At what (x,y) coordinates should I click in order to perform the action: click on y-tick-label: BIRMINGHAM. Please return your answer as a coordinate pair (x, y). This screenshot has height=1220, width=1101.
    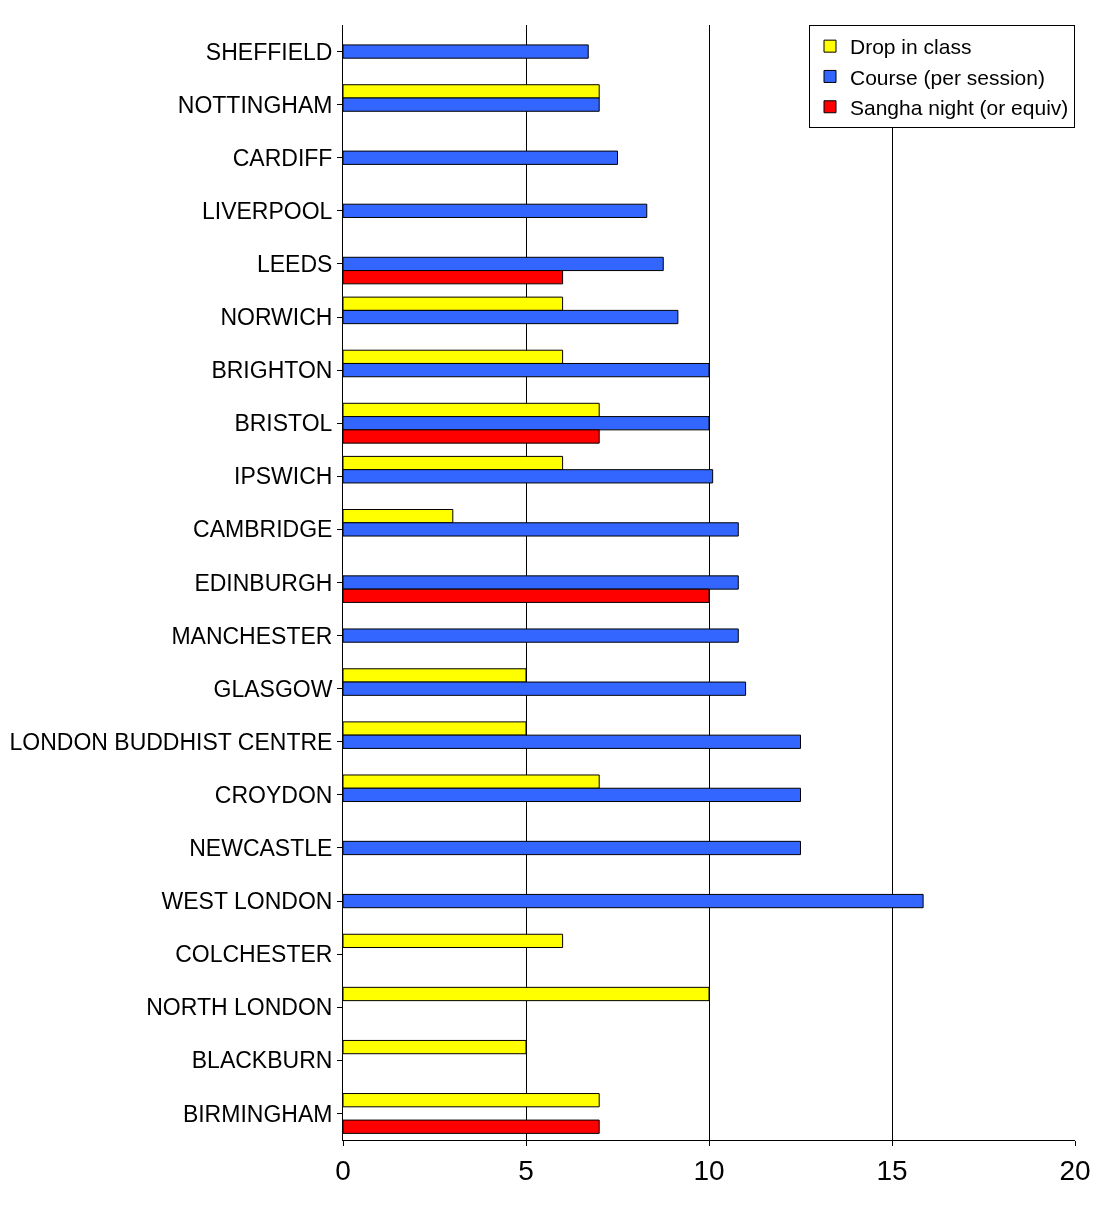
    Looking at the image, I should click on (257, 1113).